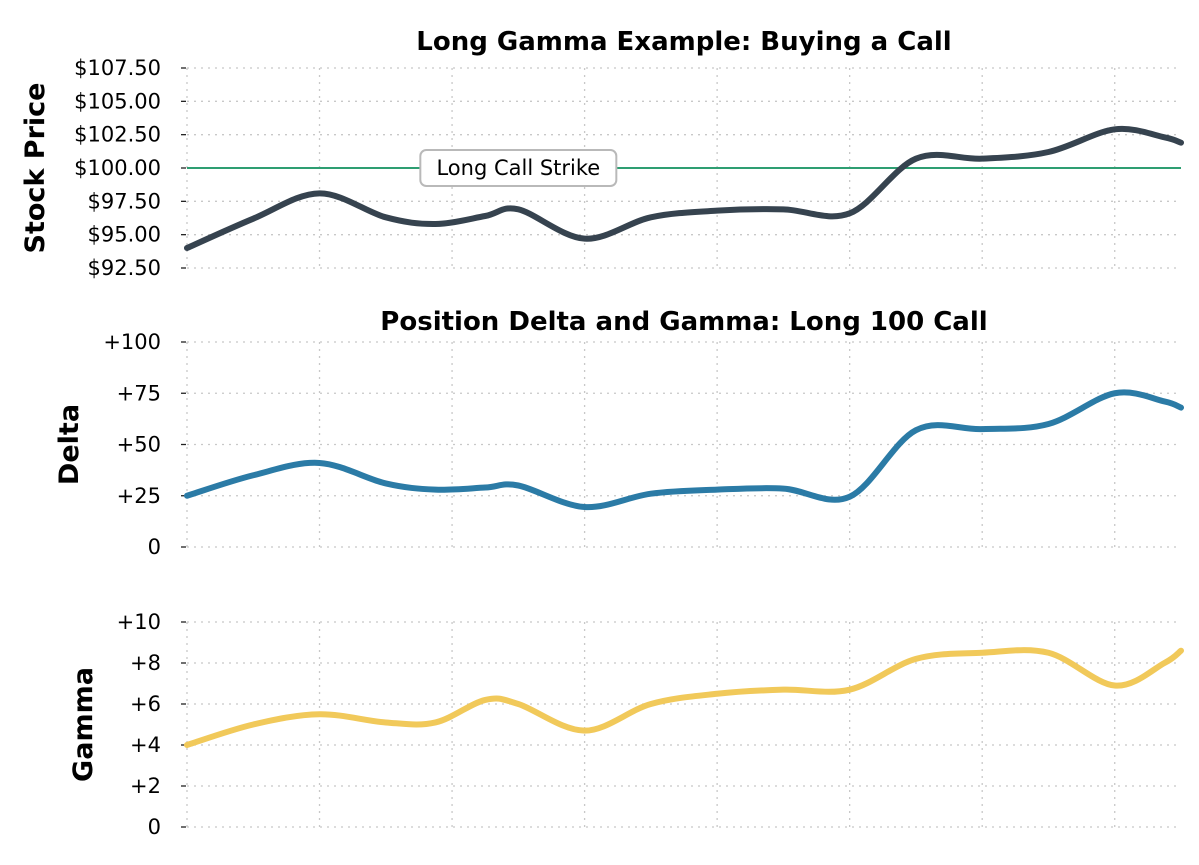  What do you see at coordinates (83, 724) in the screenshot?
I see `y-axis-label: Gamma` at bounding box center [83, 724].